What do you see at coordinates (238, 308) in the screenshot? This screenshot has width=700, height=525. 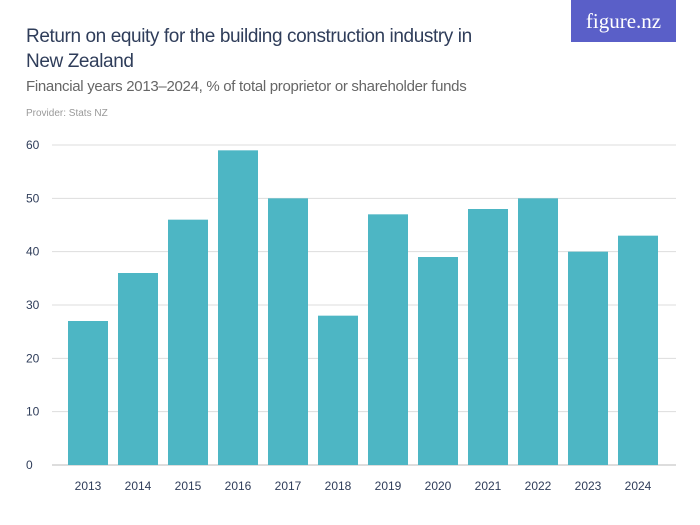 I see `bar-2016` at bounding box center [238, 308].